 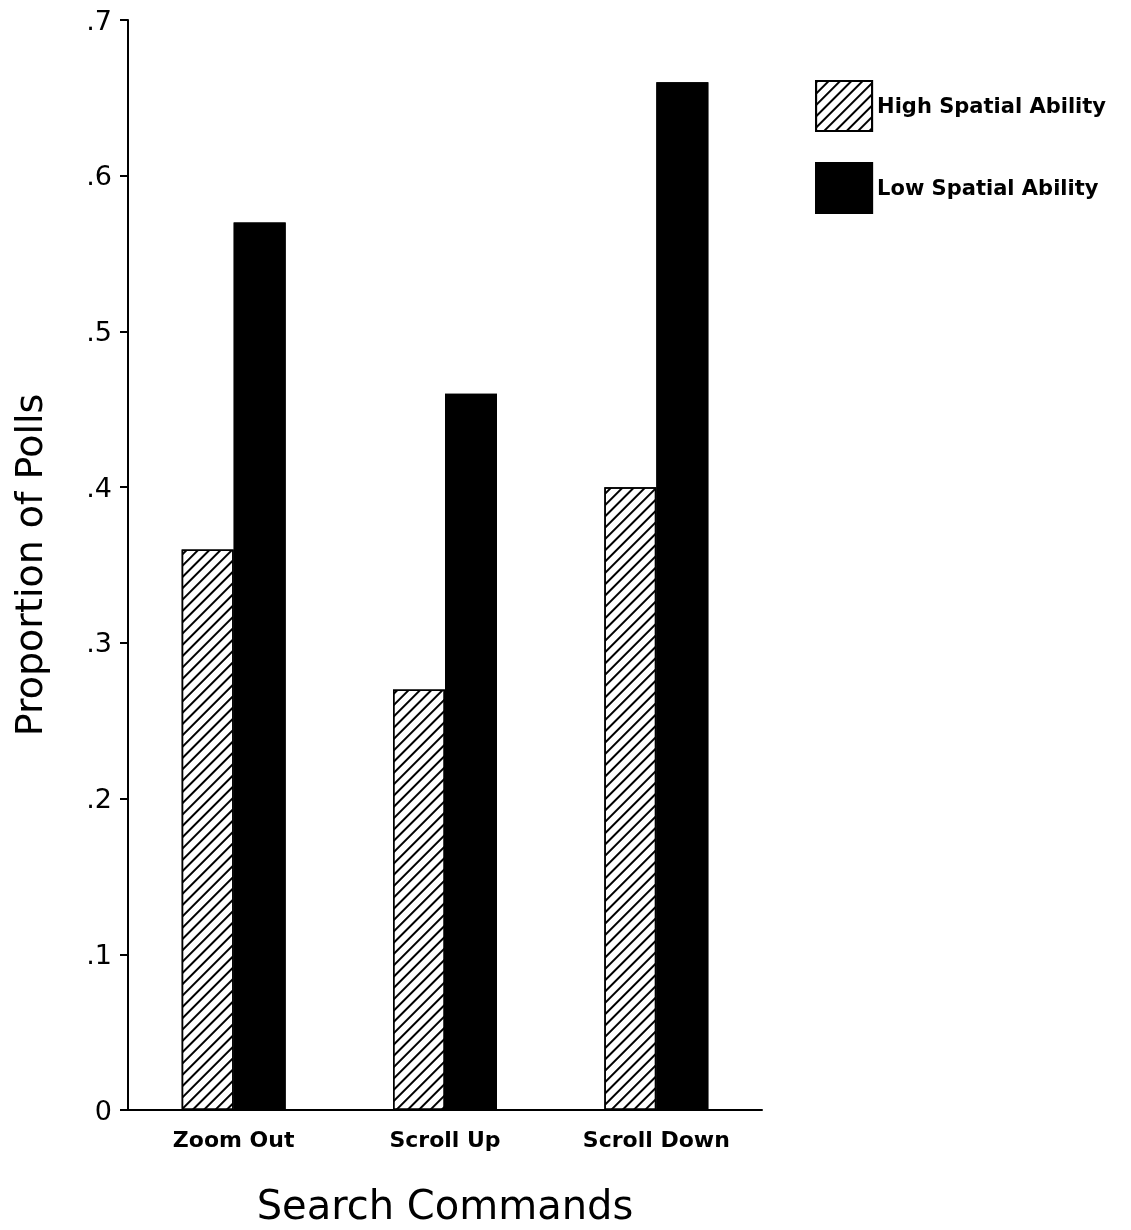 I want to click on y-tick-label: .5, so click(x=99, y=331).